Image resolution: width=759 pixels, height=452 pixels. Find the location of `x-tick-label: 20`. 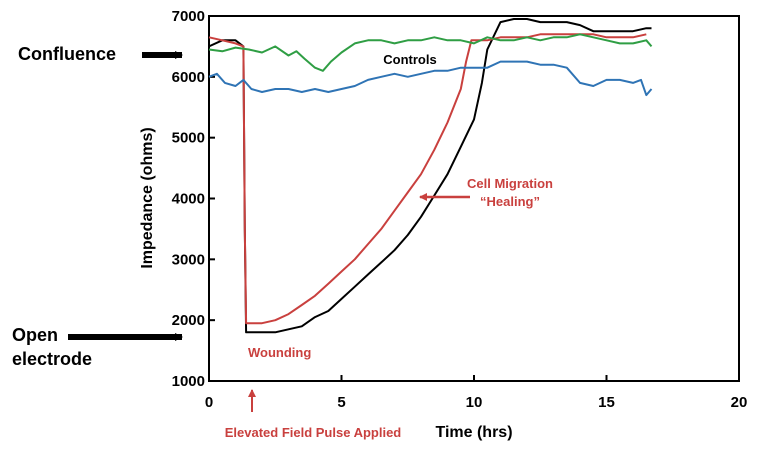

x-tick-label: 20 is located at coordinates (739, 402).